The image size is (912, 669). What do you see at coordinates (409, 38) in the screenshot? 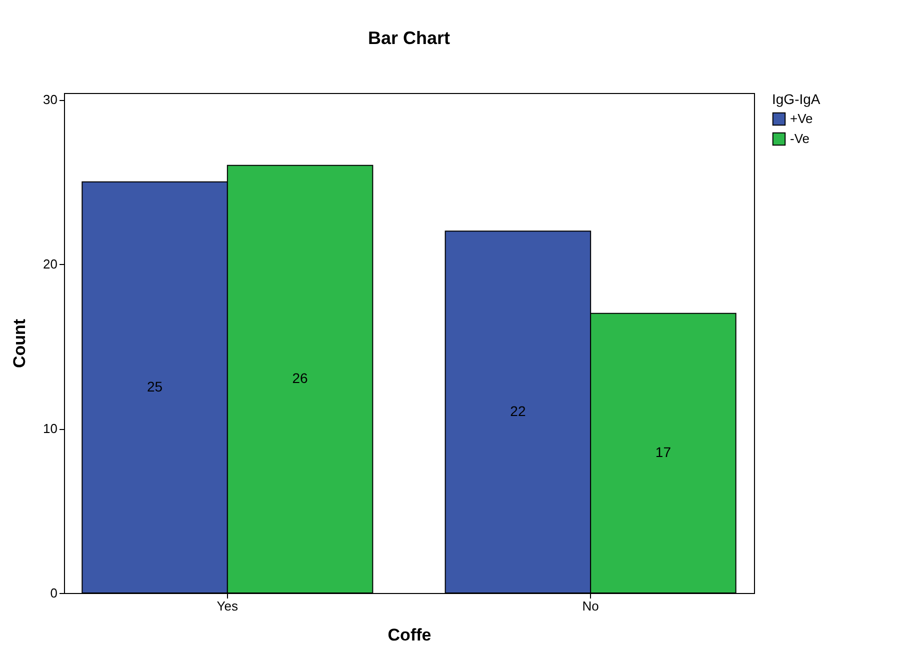
I see `chart-title: Bar Chart` at bounding box center [409, 38].